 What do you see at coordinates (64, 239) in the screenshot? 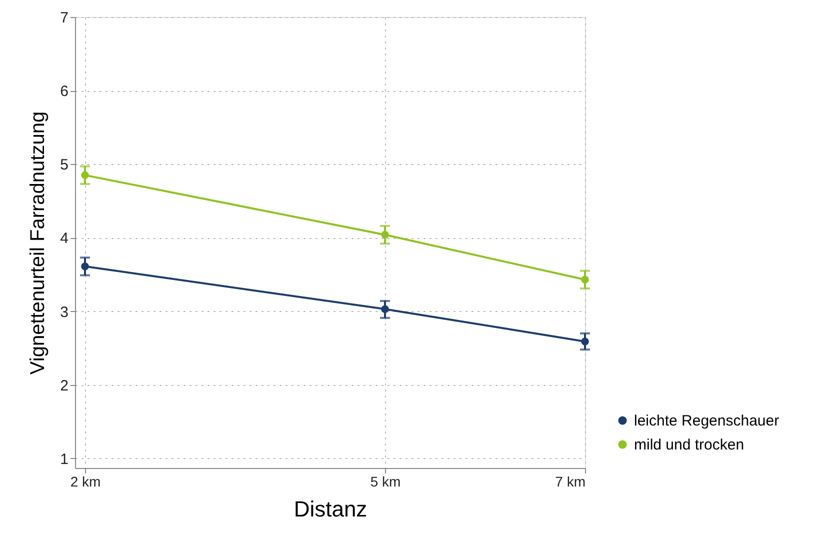
I see `y-tick-label: 4` at bounding box center [64, 239].